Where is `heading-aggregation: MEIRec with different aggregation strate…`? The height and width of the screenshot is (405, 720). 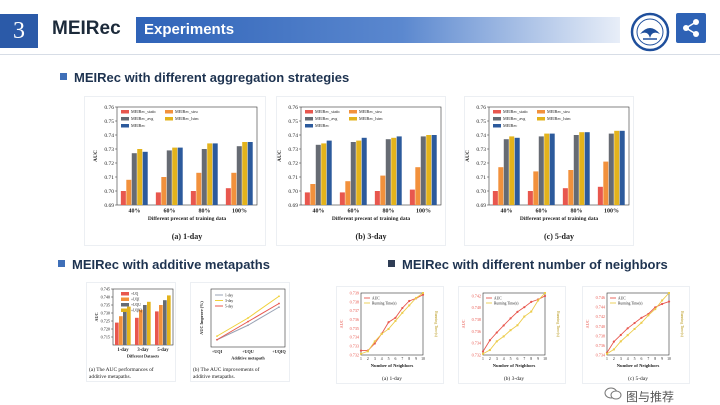 heading-aggregation: MEIRec with different aggregation strate… is located at coordinates (204, 77).